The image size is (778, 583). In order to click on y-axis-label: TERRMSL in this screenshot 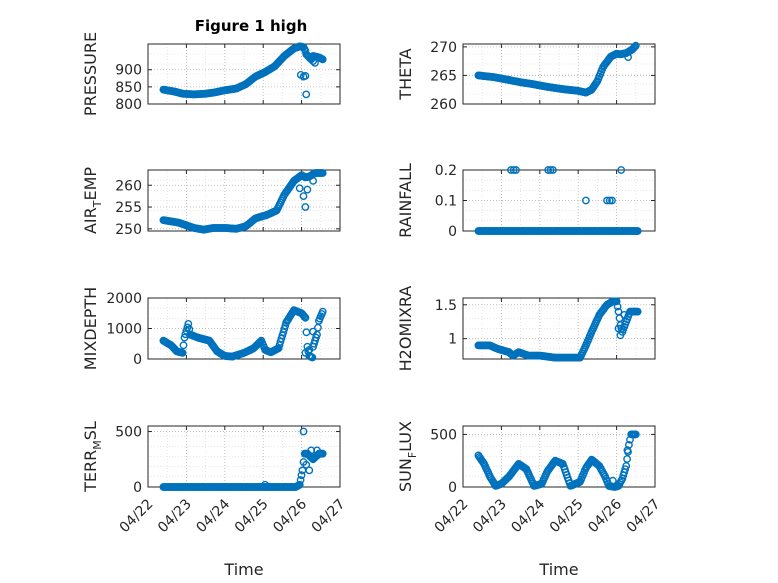, I will do `click(92, 457)`.